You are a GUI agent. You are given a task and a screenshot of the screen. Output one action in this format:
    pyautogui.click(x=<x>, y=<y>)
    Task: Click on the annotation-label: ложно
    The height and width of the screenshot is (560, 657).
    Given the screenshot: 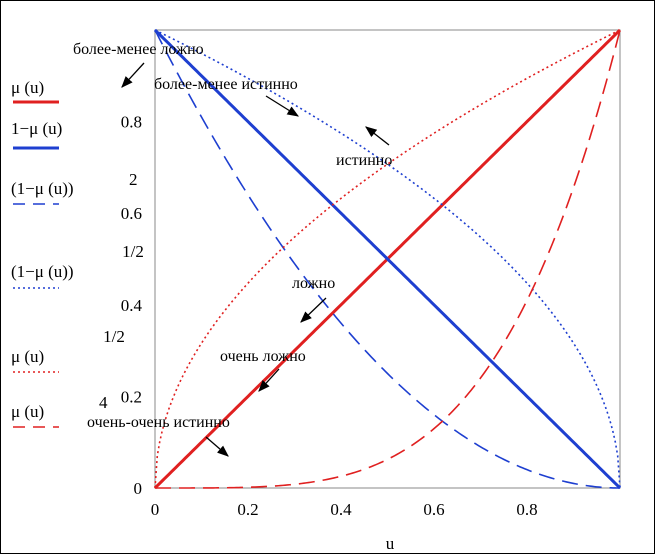 What is the action you would take?
    pyautogui.click(x=313, y=283)
    